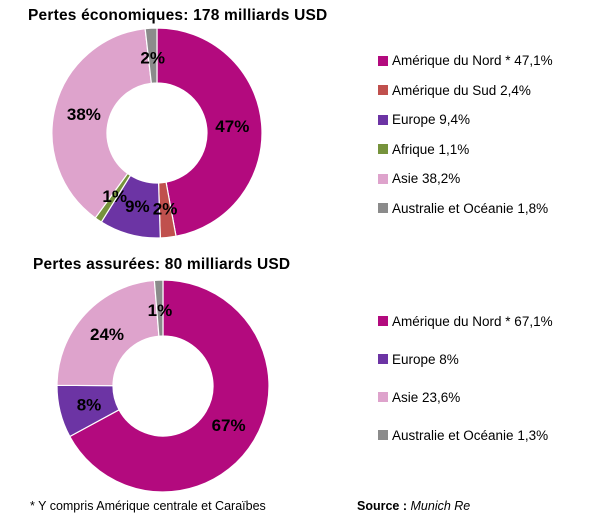 This screenshot has width=600, height=519. Describe the element at coordinates (465, 179) in the screenshot. I see `legend-item: Asie 38,2%` at that location.